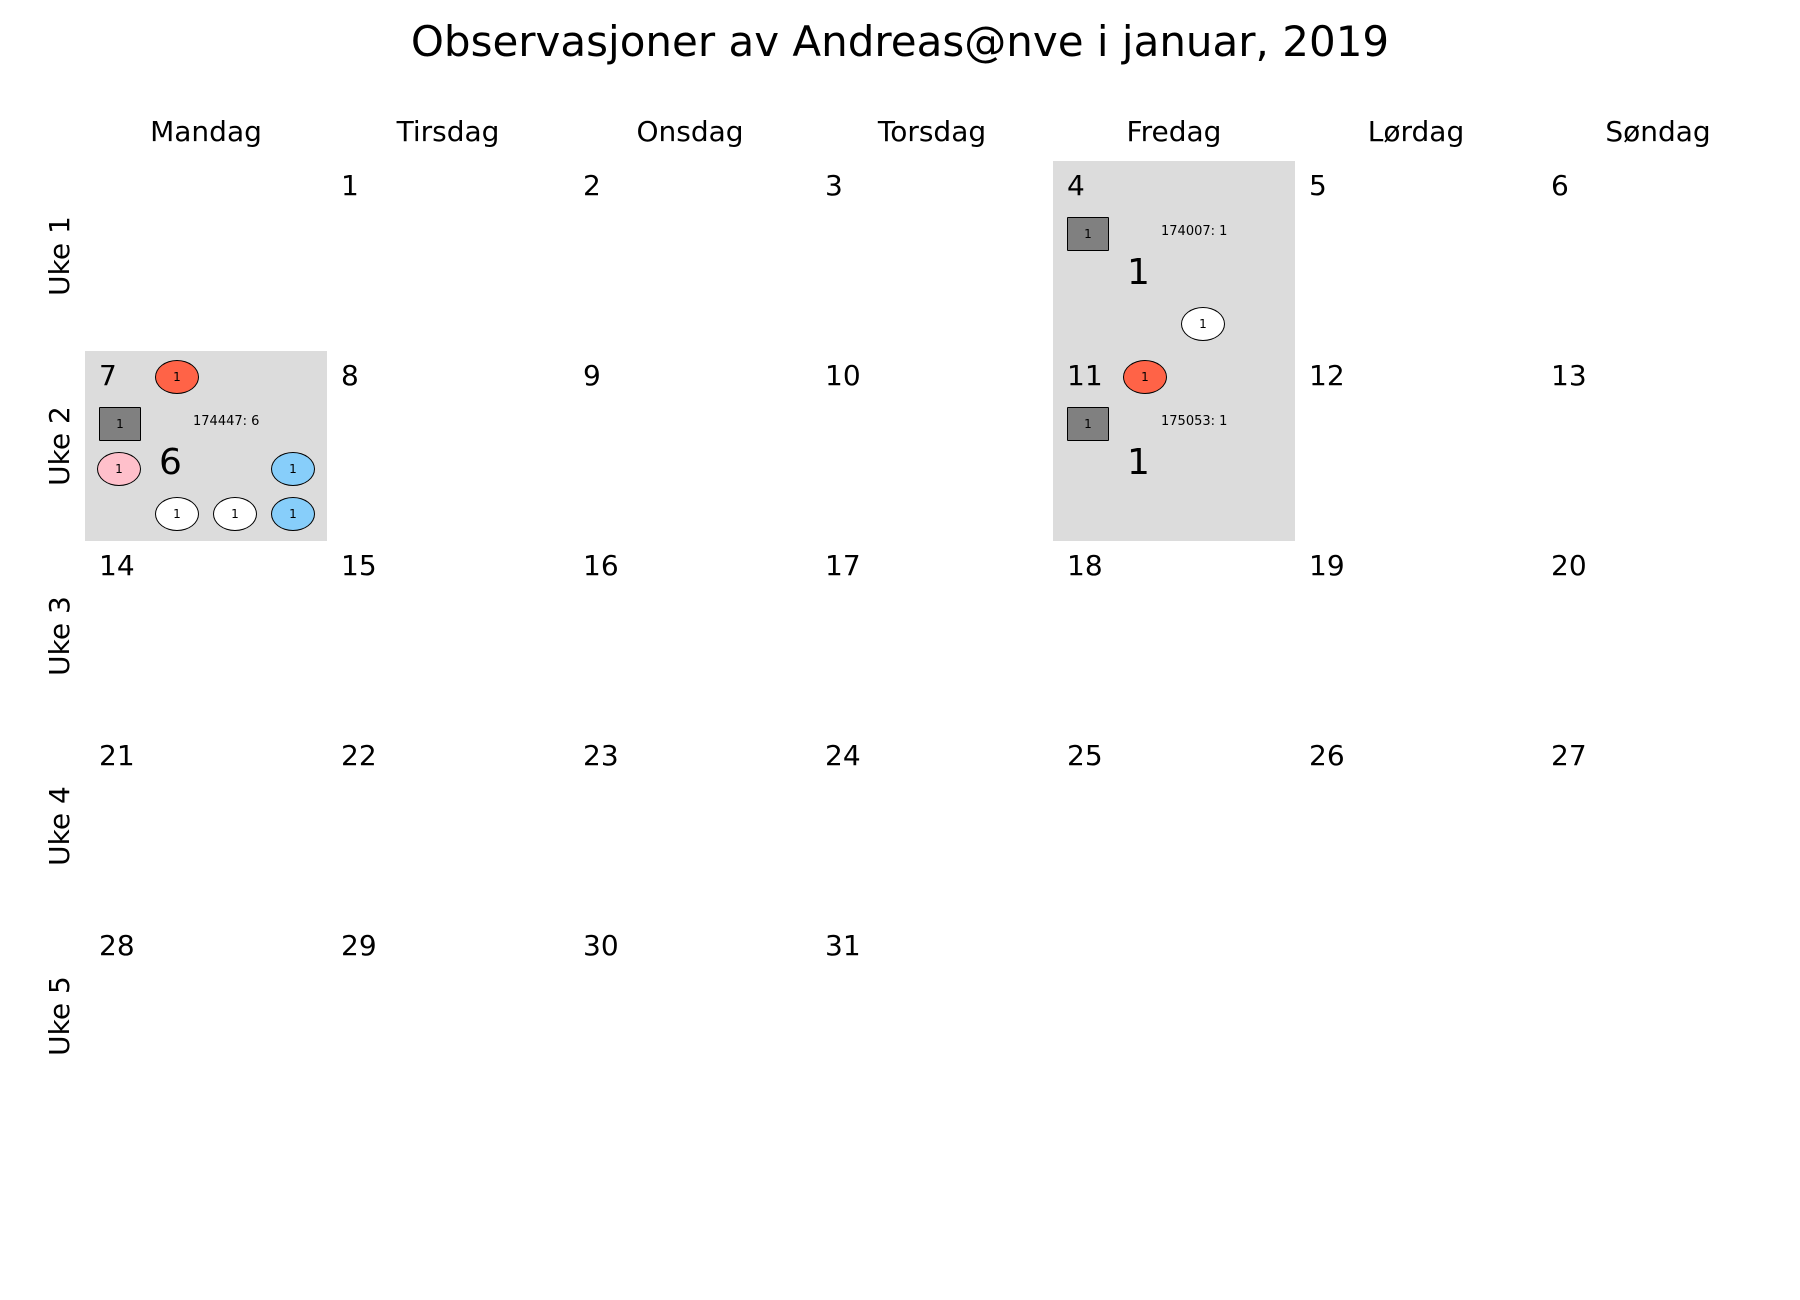 This screenshot has height=1300, width=1800. I want to click on week-label-text: Uke 3, so click(59, 636).